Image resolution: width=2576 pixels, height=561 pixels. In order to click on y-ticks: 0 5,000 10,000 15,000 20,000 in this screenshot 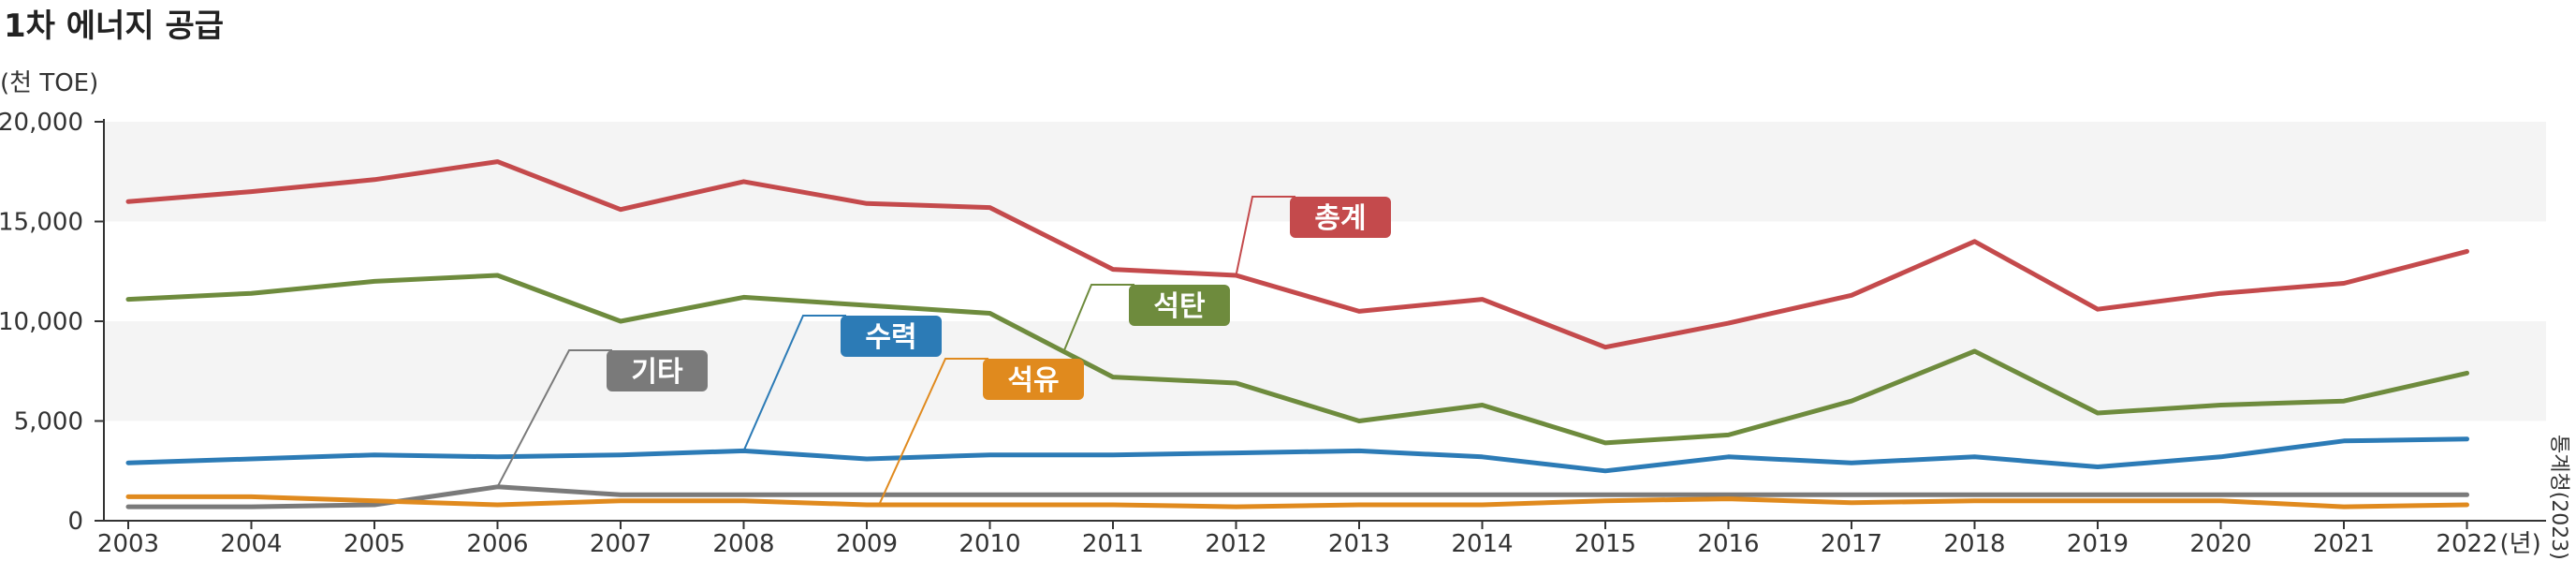, I will do `click(52, 322)`.